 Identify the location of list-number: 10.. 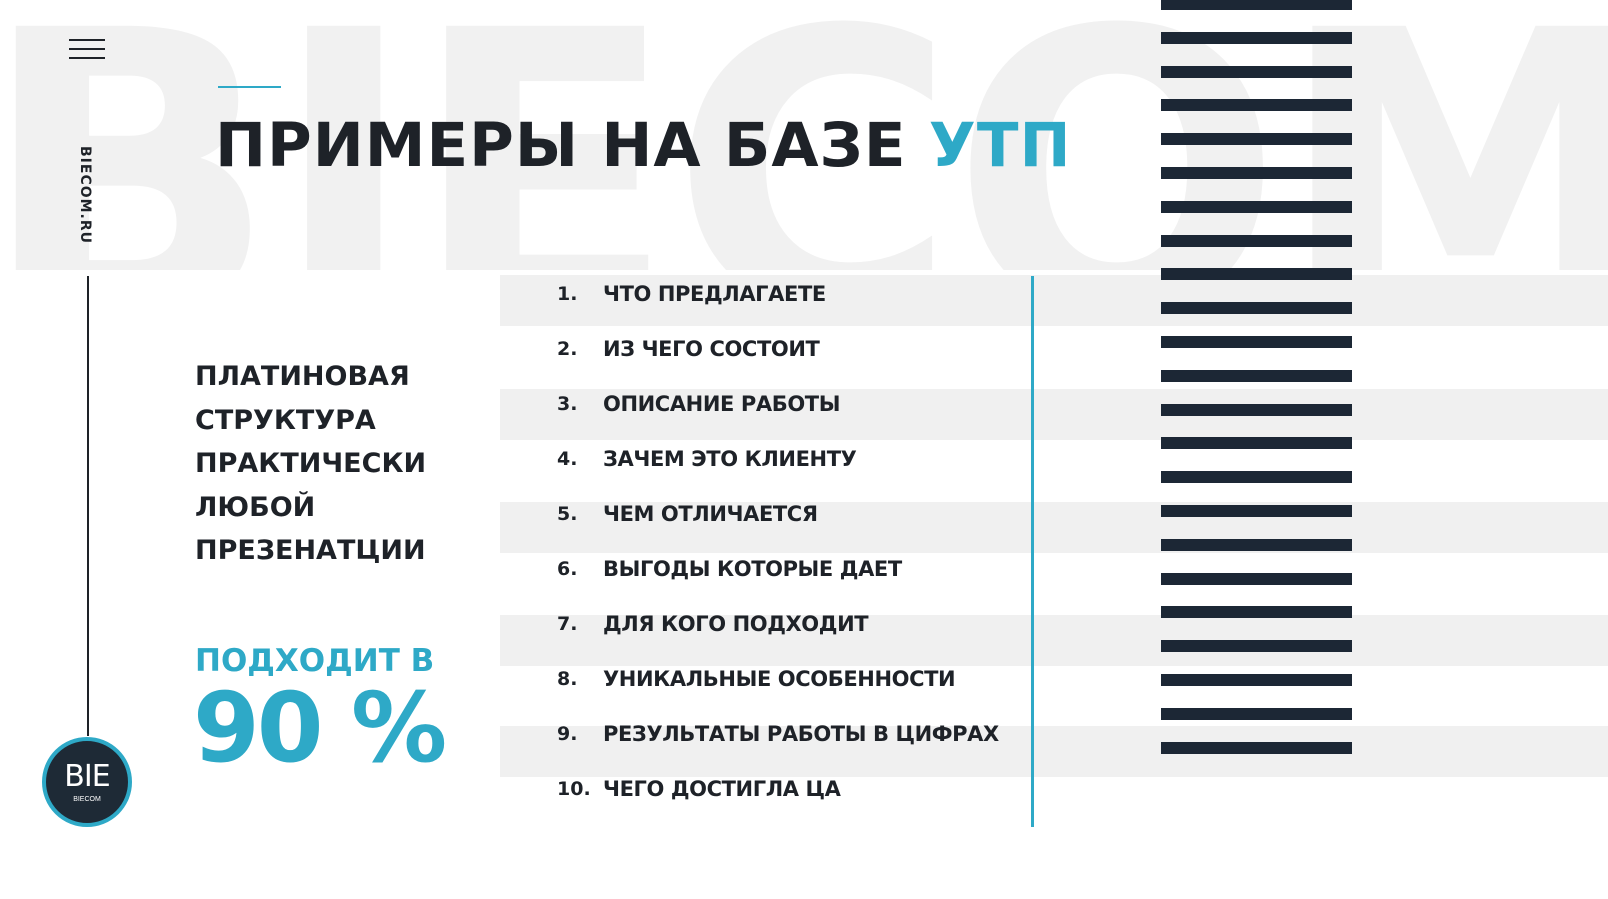
(574, 789).